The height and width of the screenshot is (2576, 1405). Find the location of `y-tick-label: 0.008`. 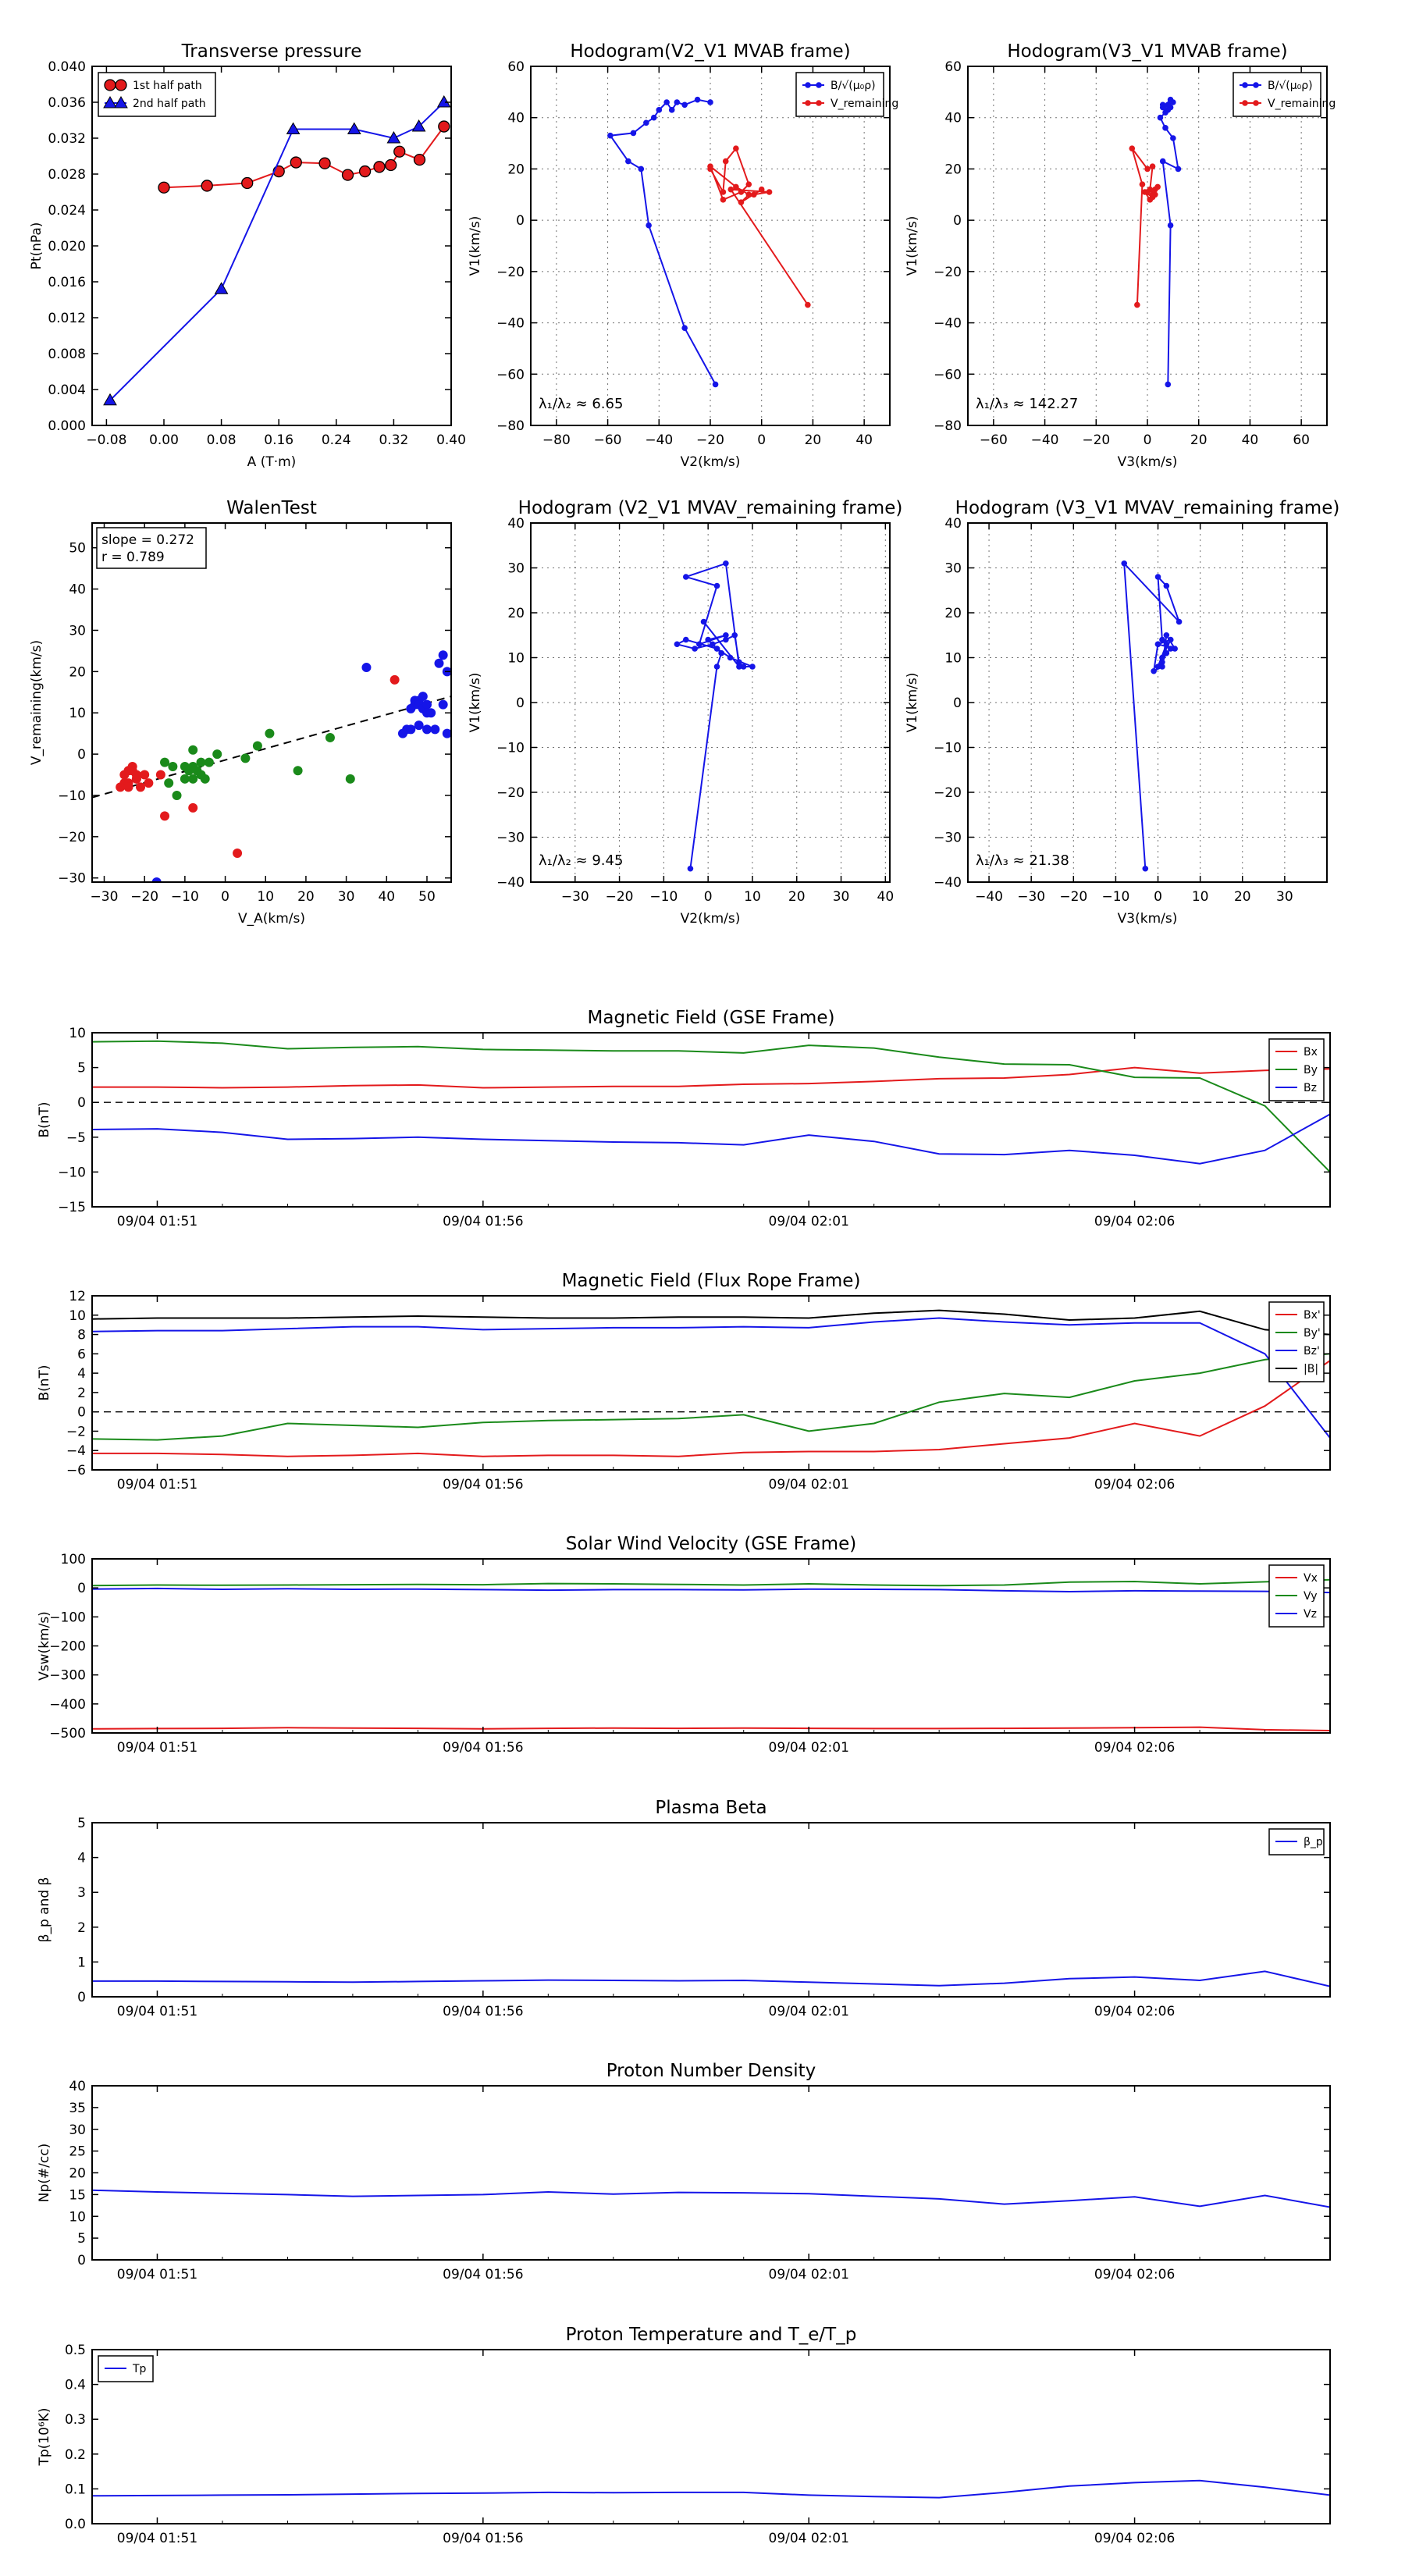

y-tick-label: 0.008 is located at coordinates (67, 354).